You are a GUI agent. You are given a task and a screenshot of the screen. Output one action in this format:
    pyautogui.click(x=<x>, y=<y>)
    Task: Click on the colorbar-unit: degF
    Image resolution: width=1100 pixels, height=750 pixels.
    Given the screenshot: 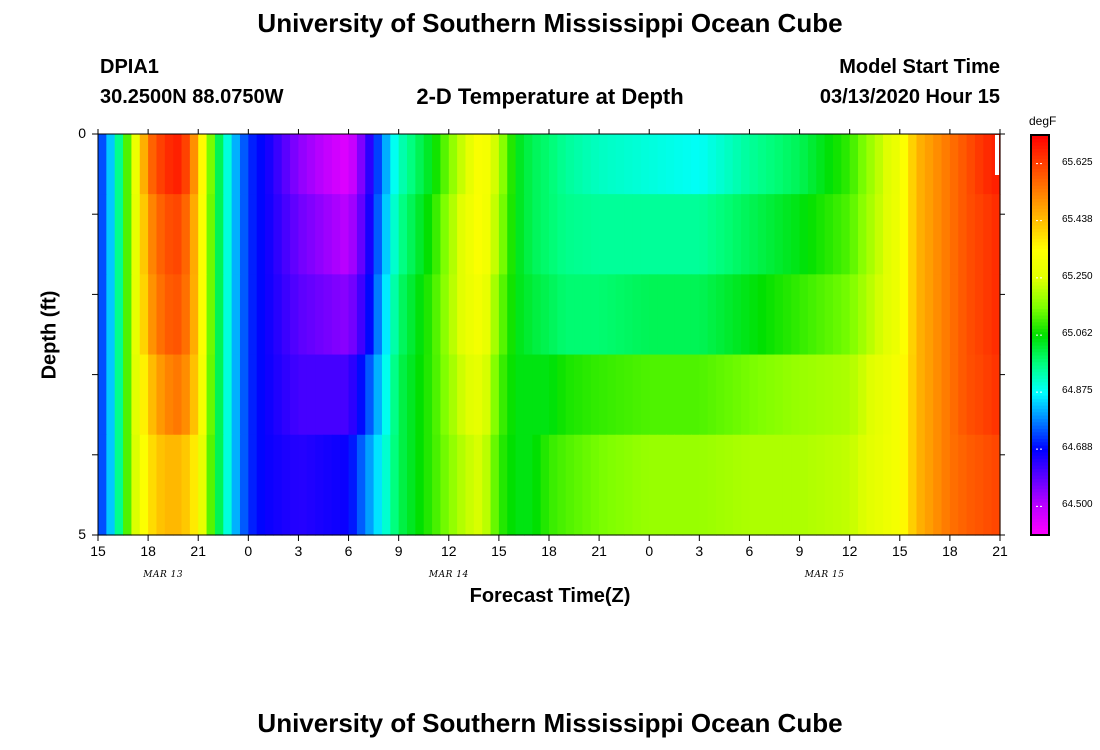 What is the action you would take?
    pyautogui.click(x=1043, y=121)
    